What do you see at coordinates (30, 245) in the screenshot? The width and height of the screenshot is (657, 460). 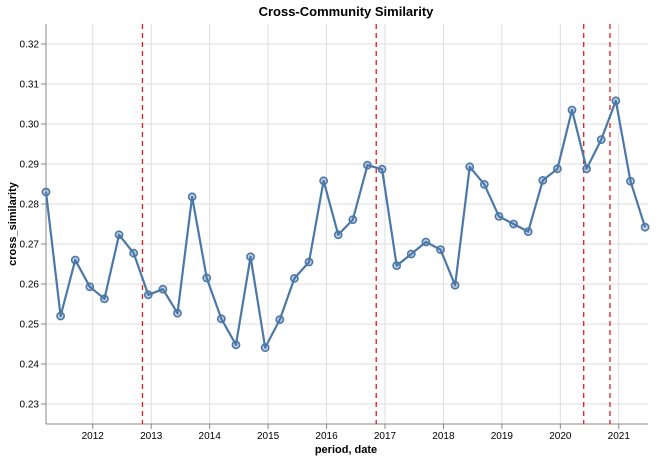 I see `y-tick-label: 0.27` at bounding box center [30, 245].